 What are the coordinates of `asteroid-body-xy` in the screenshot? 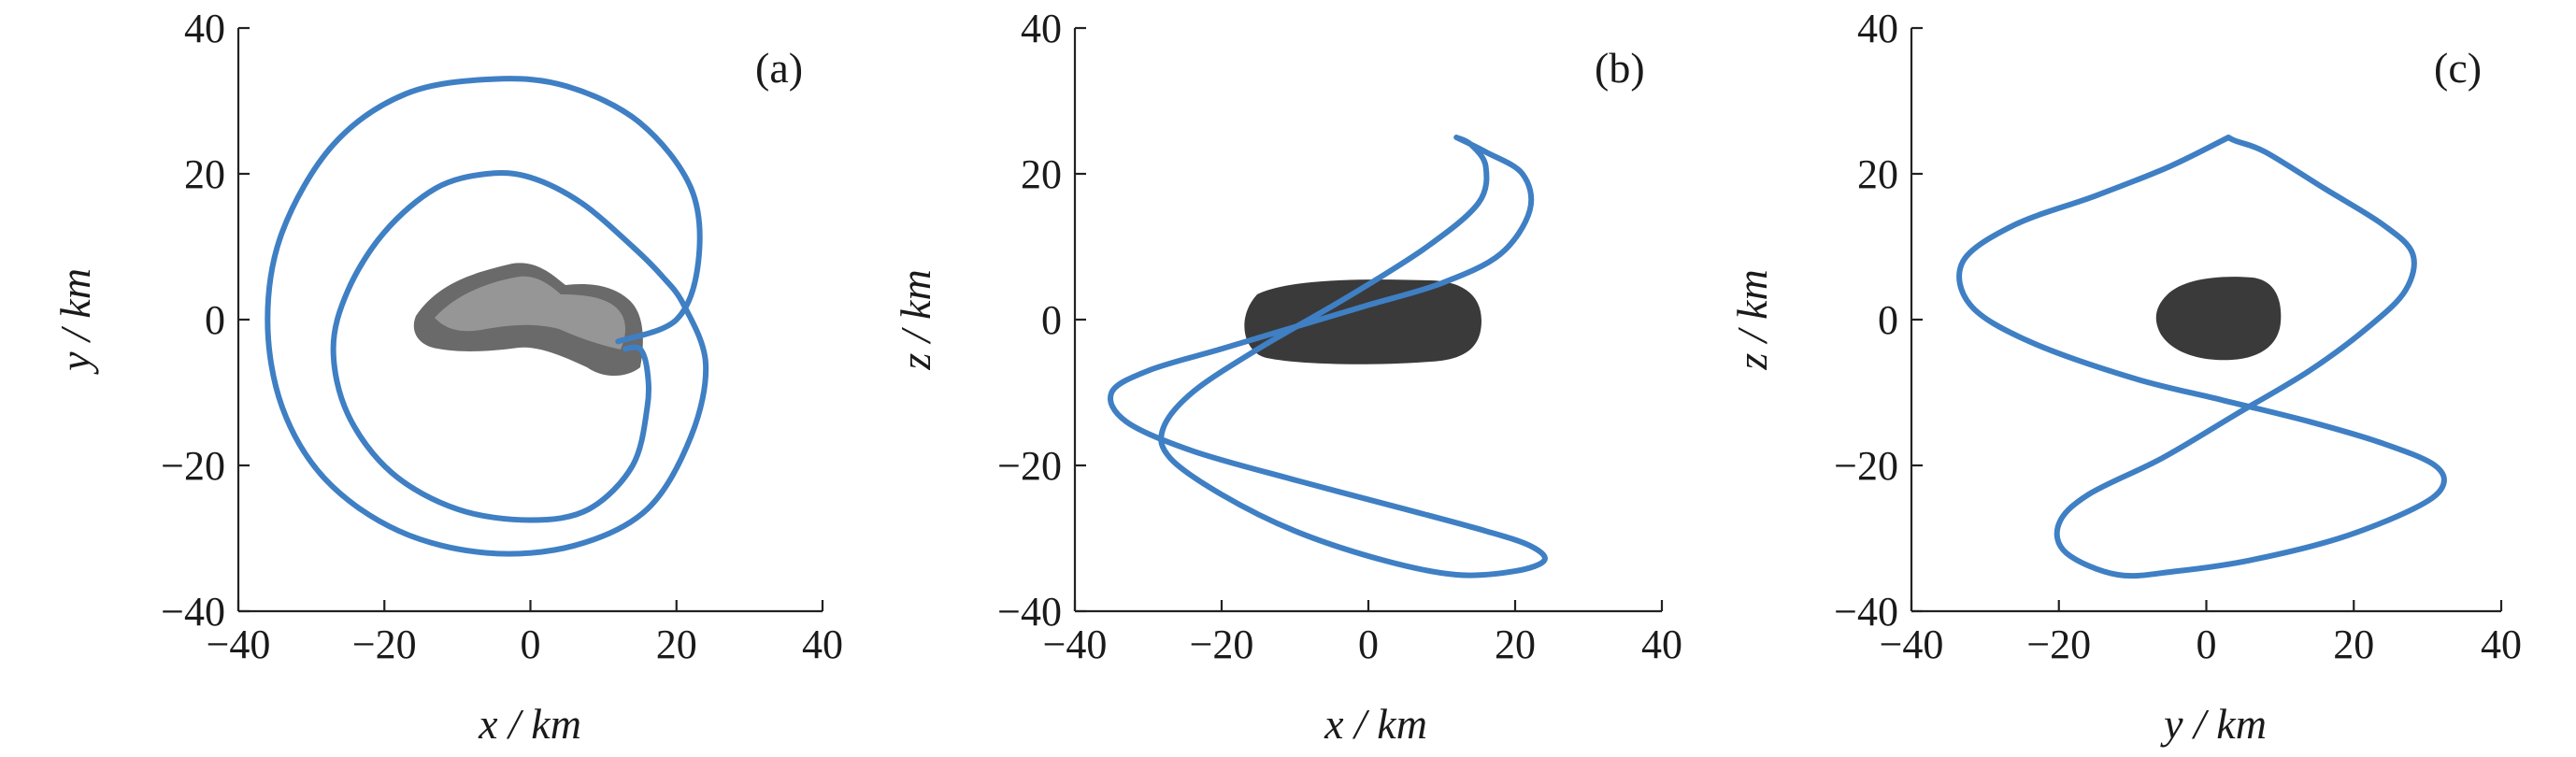 It's located at (528, 319).